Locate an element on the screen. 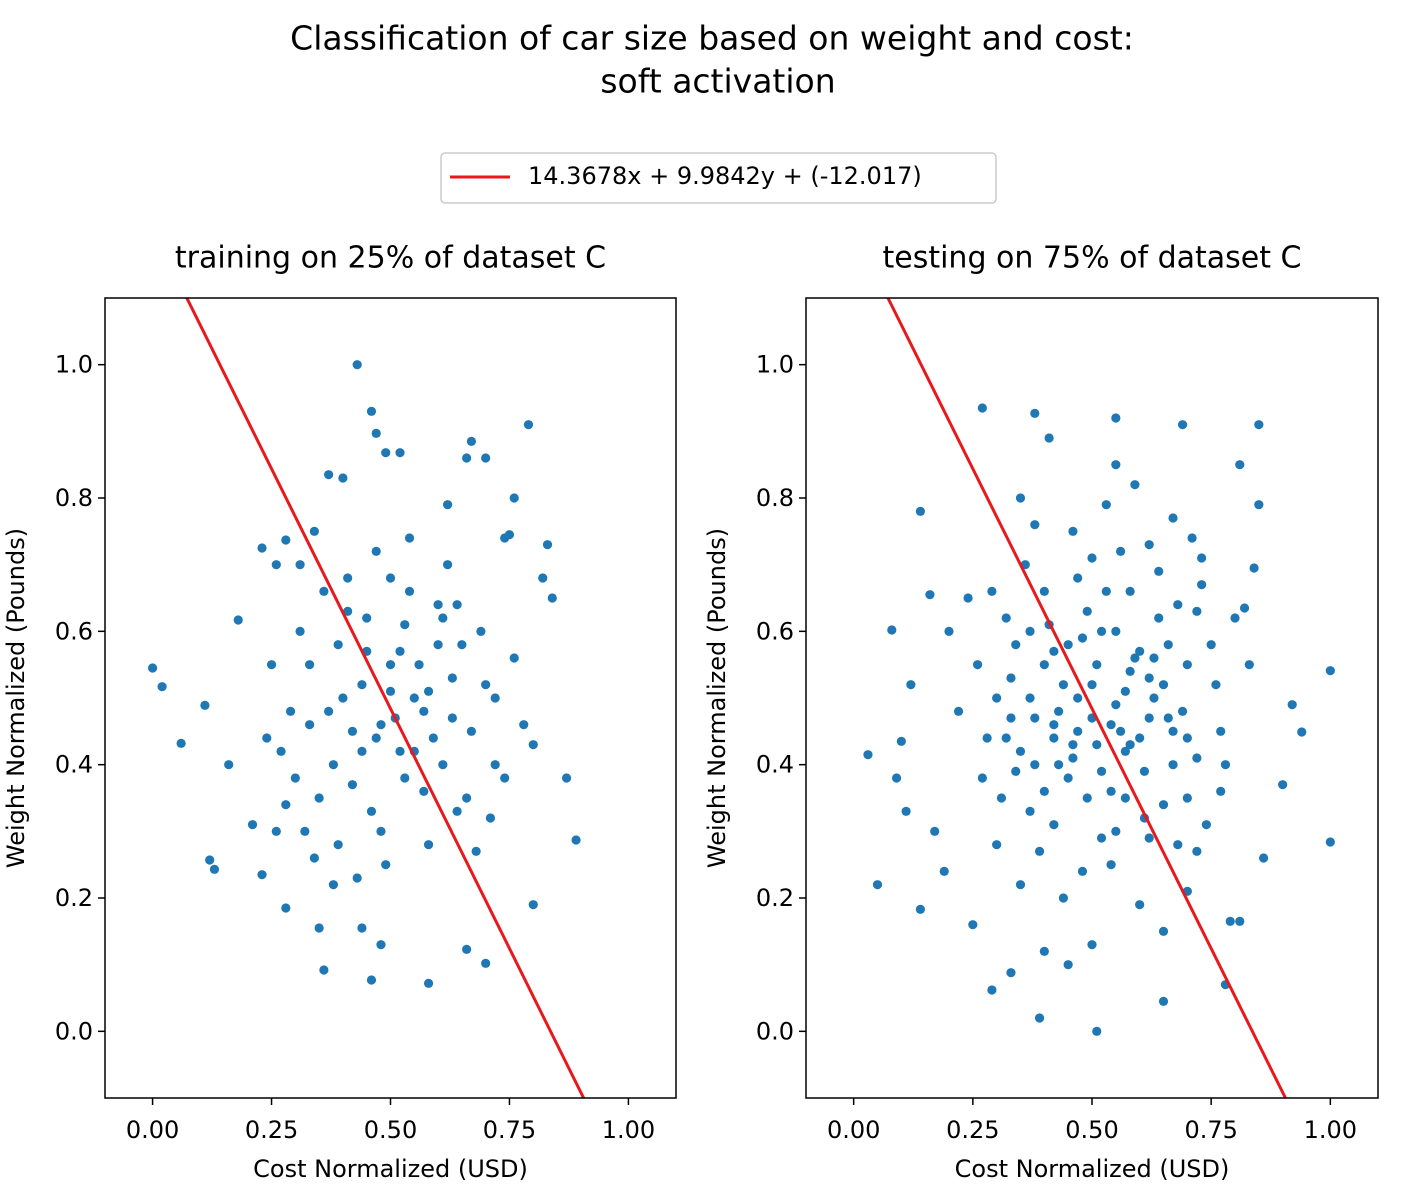 This screenshot has height=1194, width=1420. y-tick-label: 1.0 is located at coordinates (74, 365).